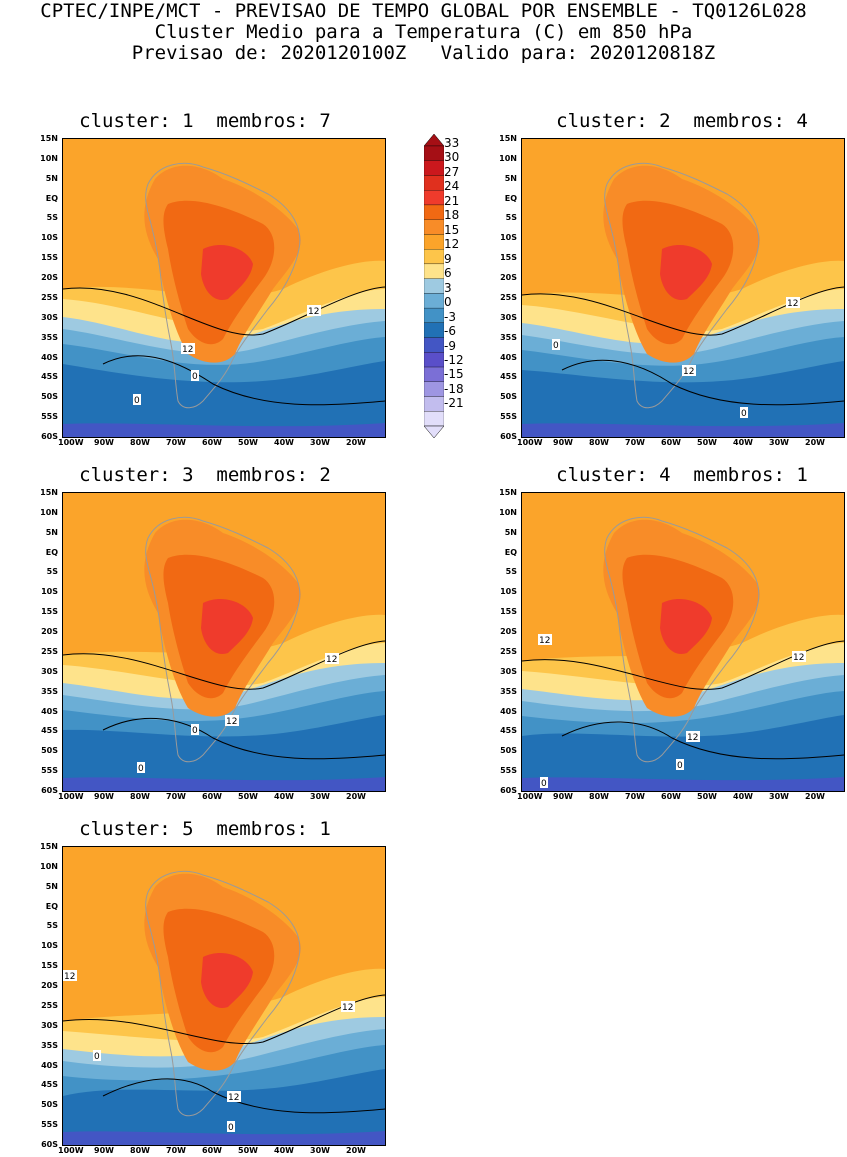 The height and width of the screenshot is (1157, 847). I want to click on colorbar-top-arrow, so click(434, 140).